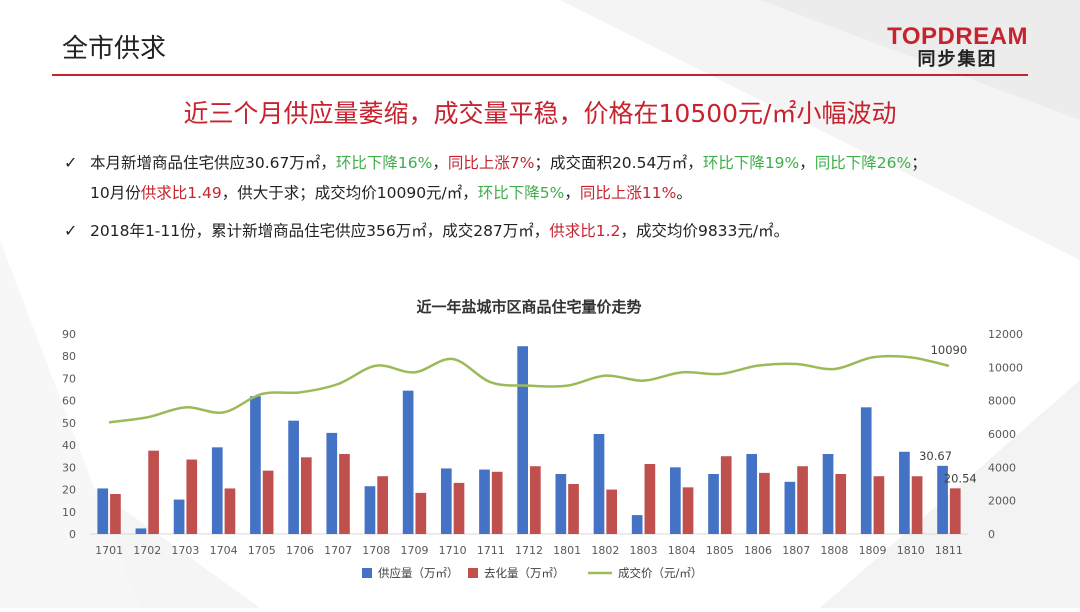 Image resolution: width=1080 pixels, height=612 pixels. What do you see at coordinates (69, 423) in the screenshot?
I see `y-left-tick-label: 50` at bounding box center [69, 423].